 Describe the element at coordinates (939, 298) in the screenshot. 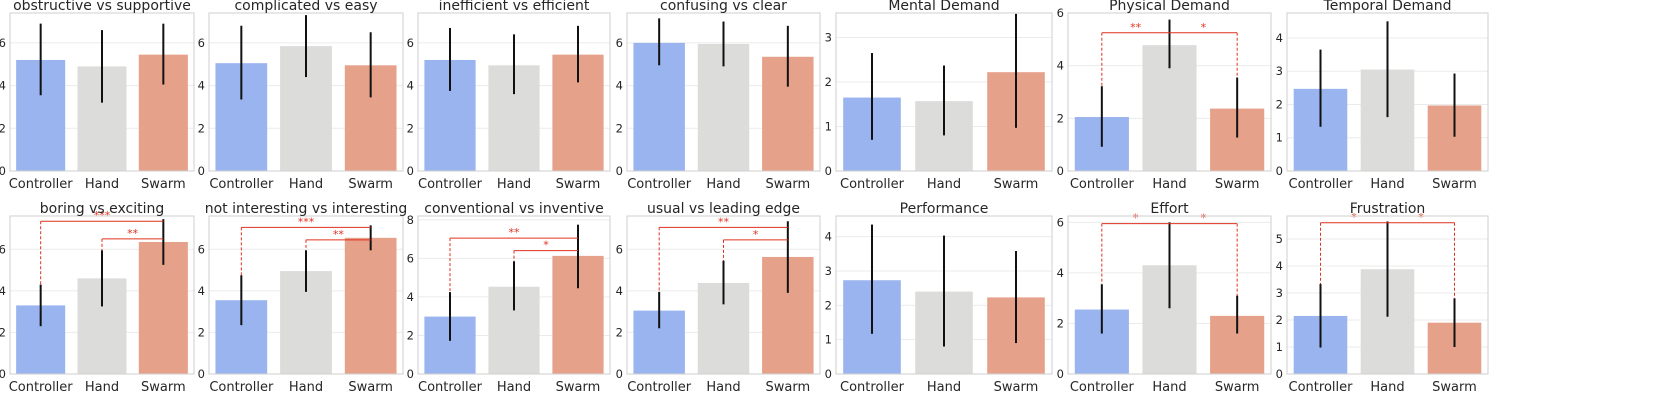

I see `chart-panel: 0 1 2 3 4 Controller Hand Swarm Performance` at that location.